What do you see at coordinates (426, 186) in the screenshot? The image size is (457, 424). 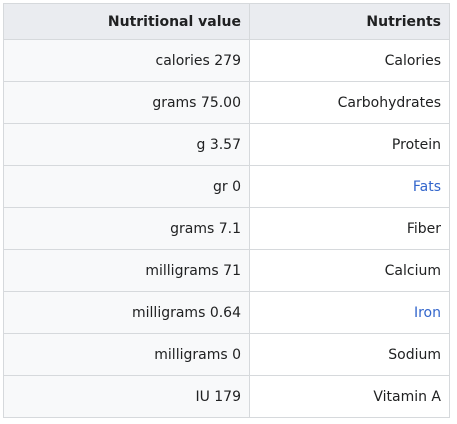 I see `fats-link: Fats` at bounding box center [426, 186].